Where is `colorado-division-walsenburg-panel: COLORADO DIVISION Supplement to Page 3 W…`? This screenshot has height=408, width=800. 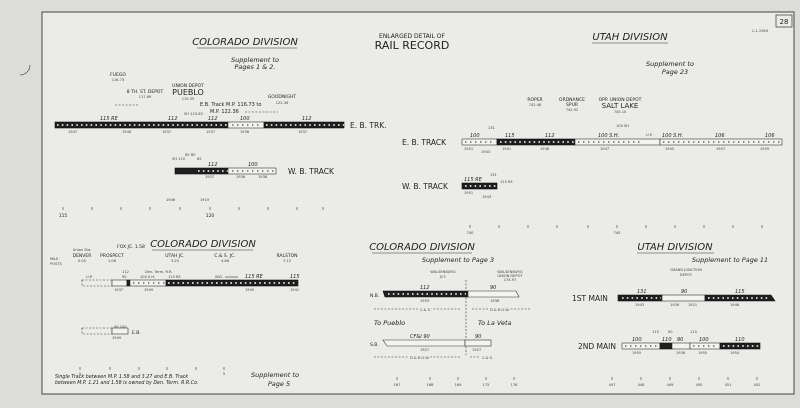 colorado-division-walsenburg-panel: COLORADO DIVISION Supplement to Page 3 W… is located at coordinates (449, 314).